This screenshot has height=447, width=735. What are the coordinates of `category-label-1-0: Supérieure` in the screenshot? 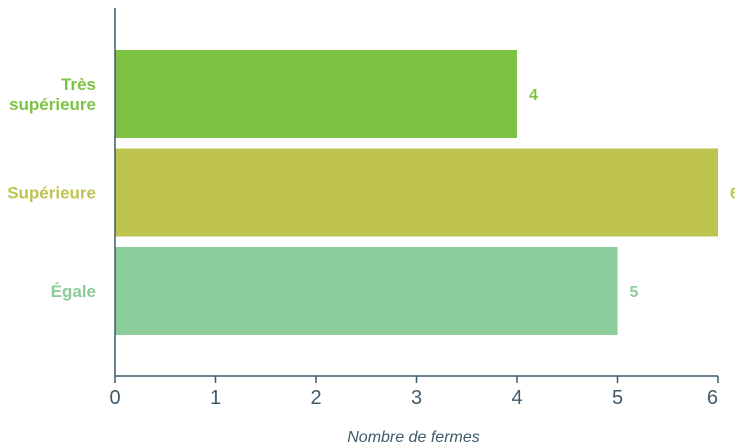 It's located at (51, 193).